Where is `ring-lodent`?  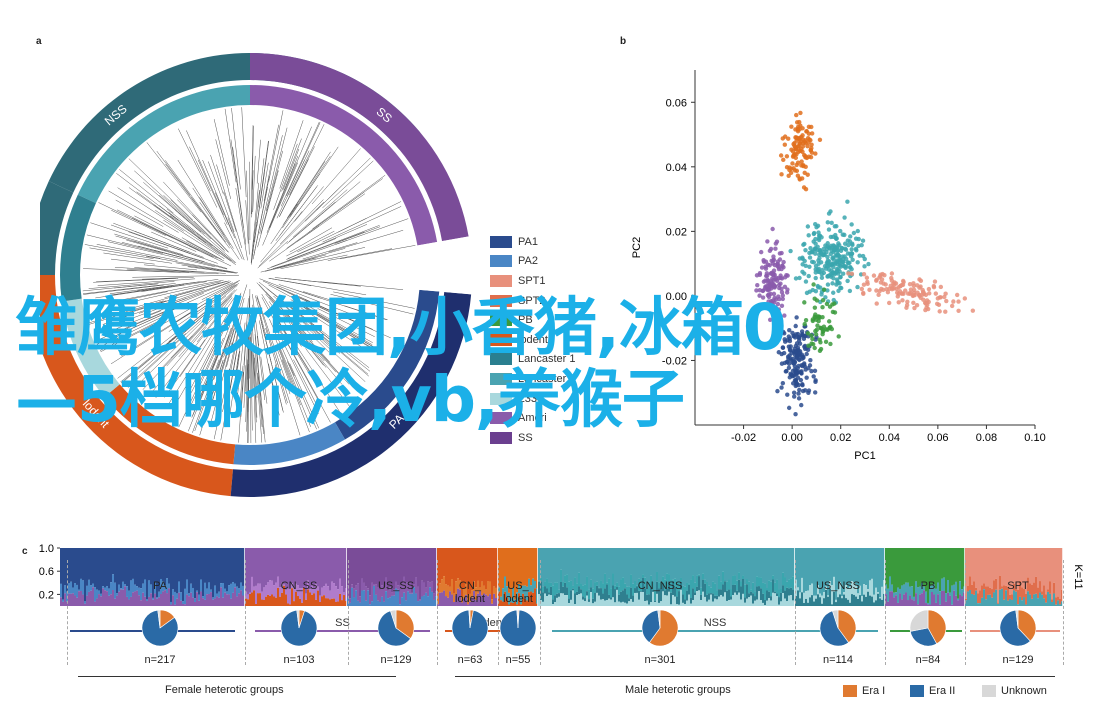 ring-lodent is located at coordinates (137, 386).